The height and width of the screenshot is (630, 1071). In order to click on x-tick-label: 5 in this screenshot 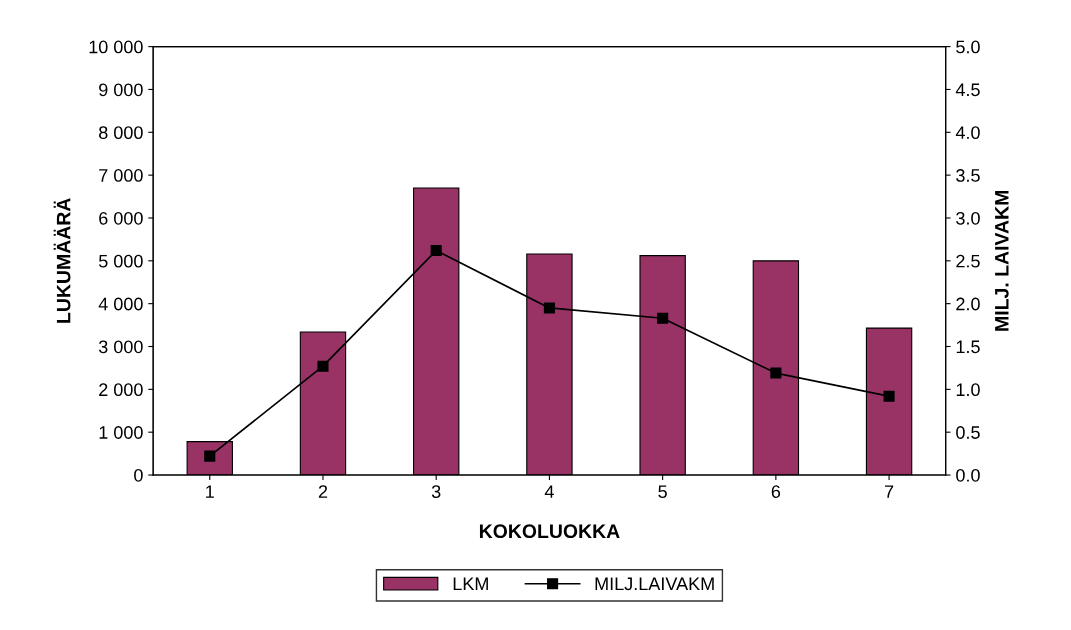, I will do `click(662, 491)`.